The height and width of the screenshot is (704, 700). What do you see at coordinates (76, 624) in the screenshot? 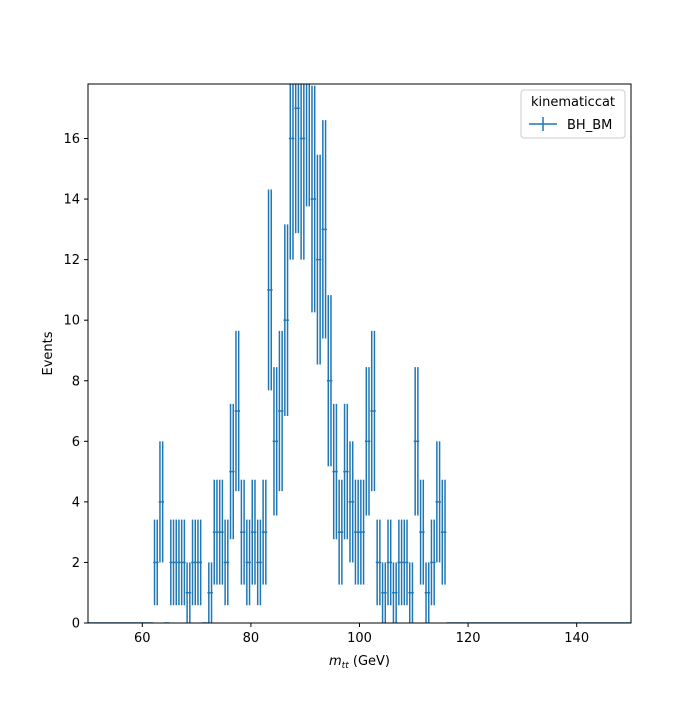
I see `y-tick-label: 0` at bounding box center [76, 624].